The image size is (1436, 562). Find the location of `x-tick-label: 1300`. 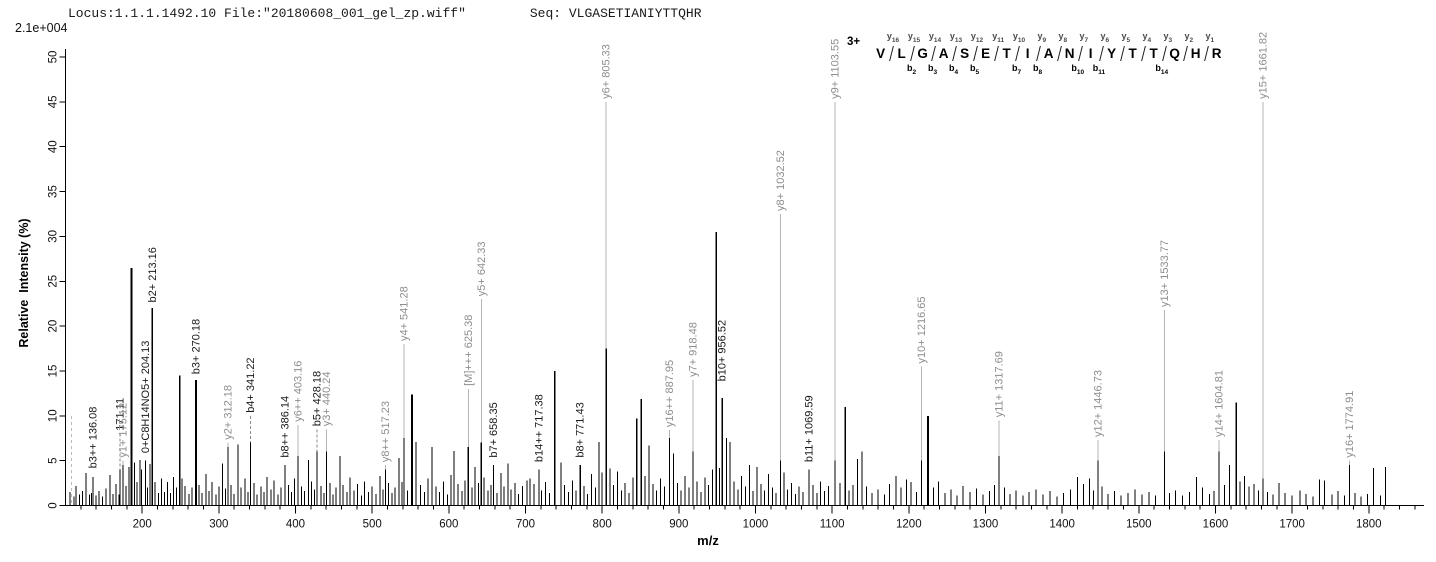

x-tick-label: 1300 is located at coordinates (986, 525).